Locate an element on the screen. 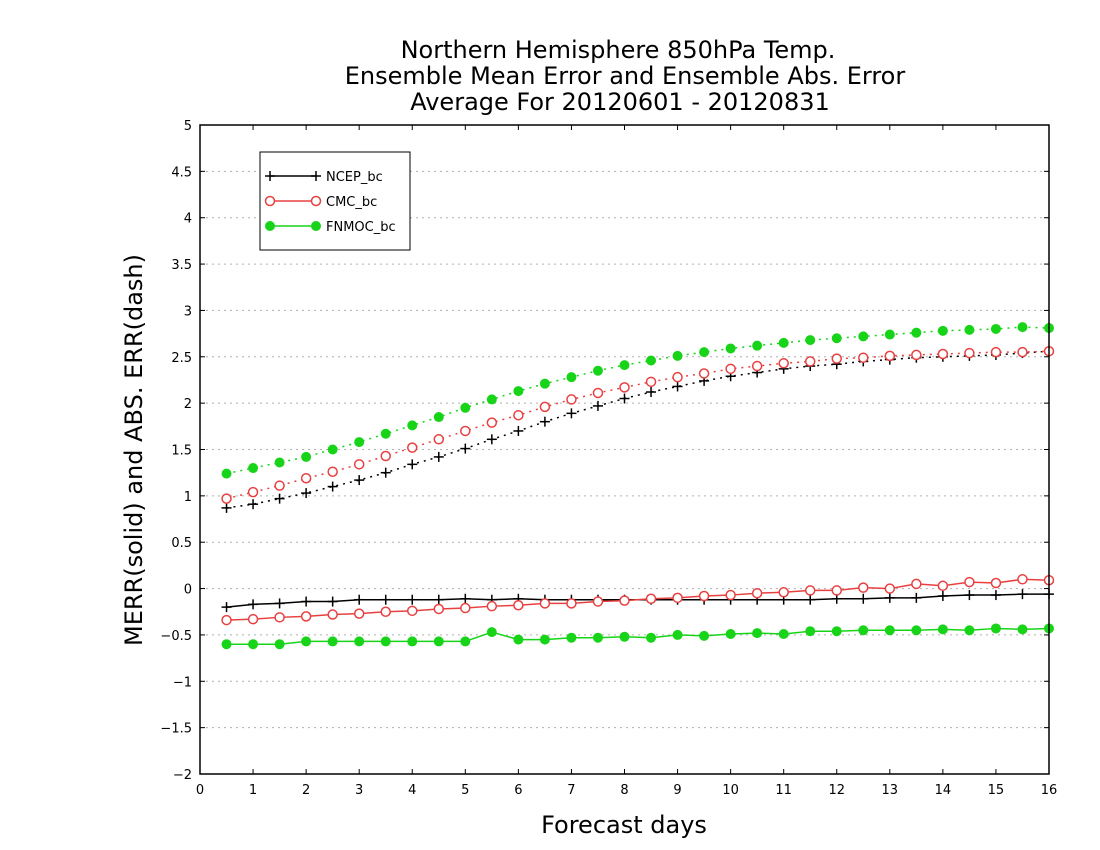  y-tick-label: −0.5 is located at coordinates (176, 636).